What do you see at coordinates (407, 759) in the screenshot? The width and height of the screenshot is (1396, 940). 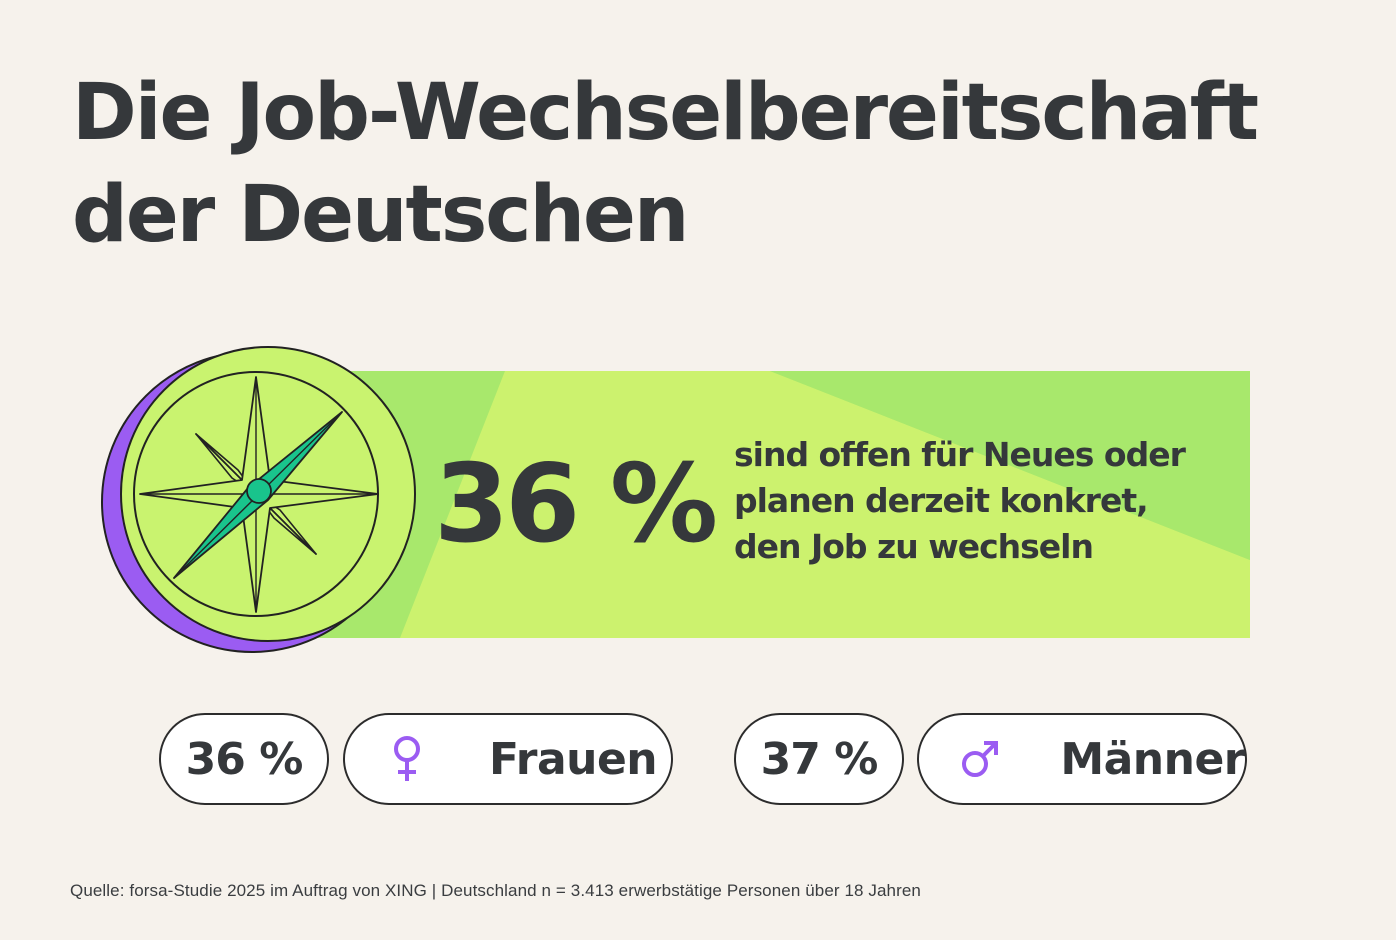 I see `female-symbol-icon` at bounding box center [407, 759].